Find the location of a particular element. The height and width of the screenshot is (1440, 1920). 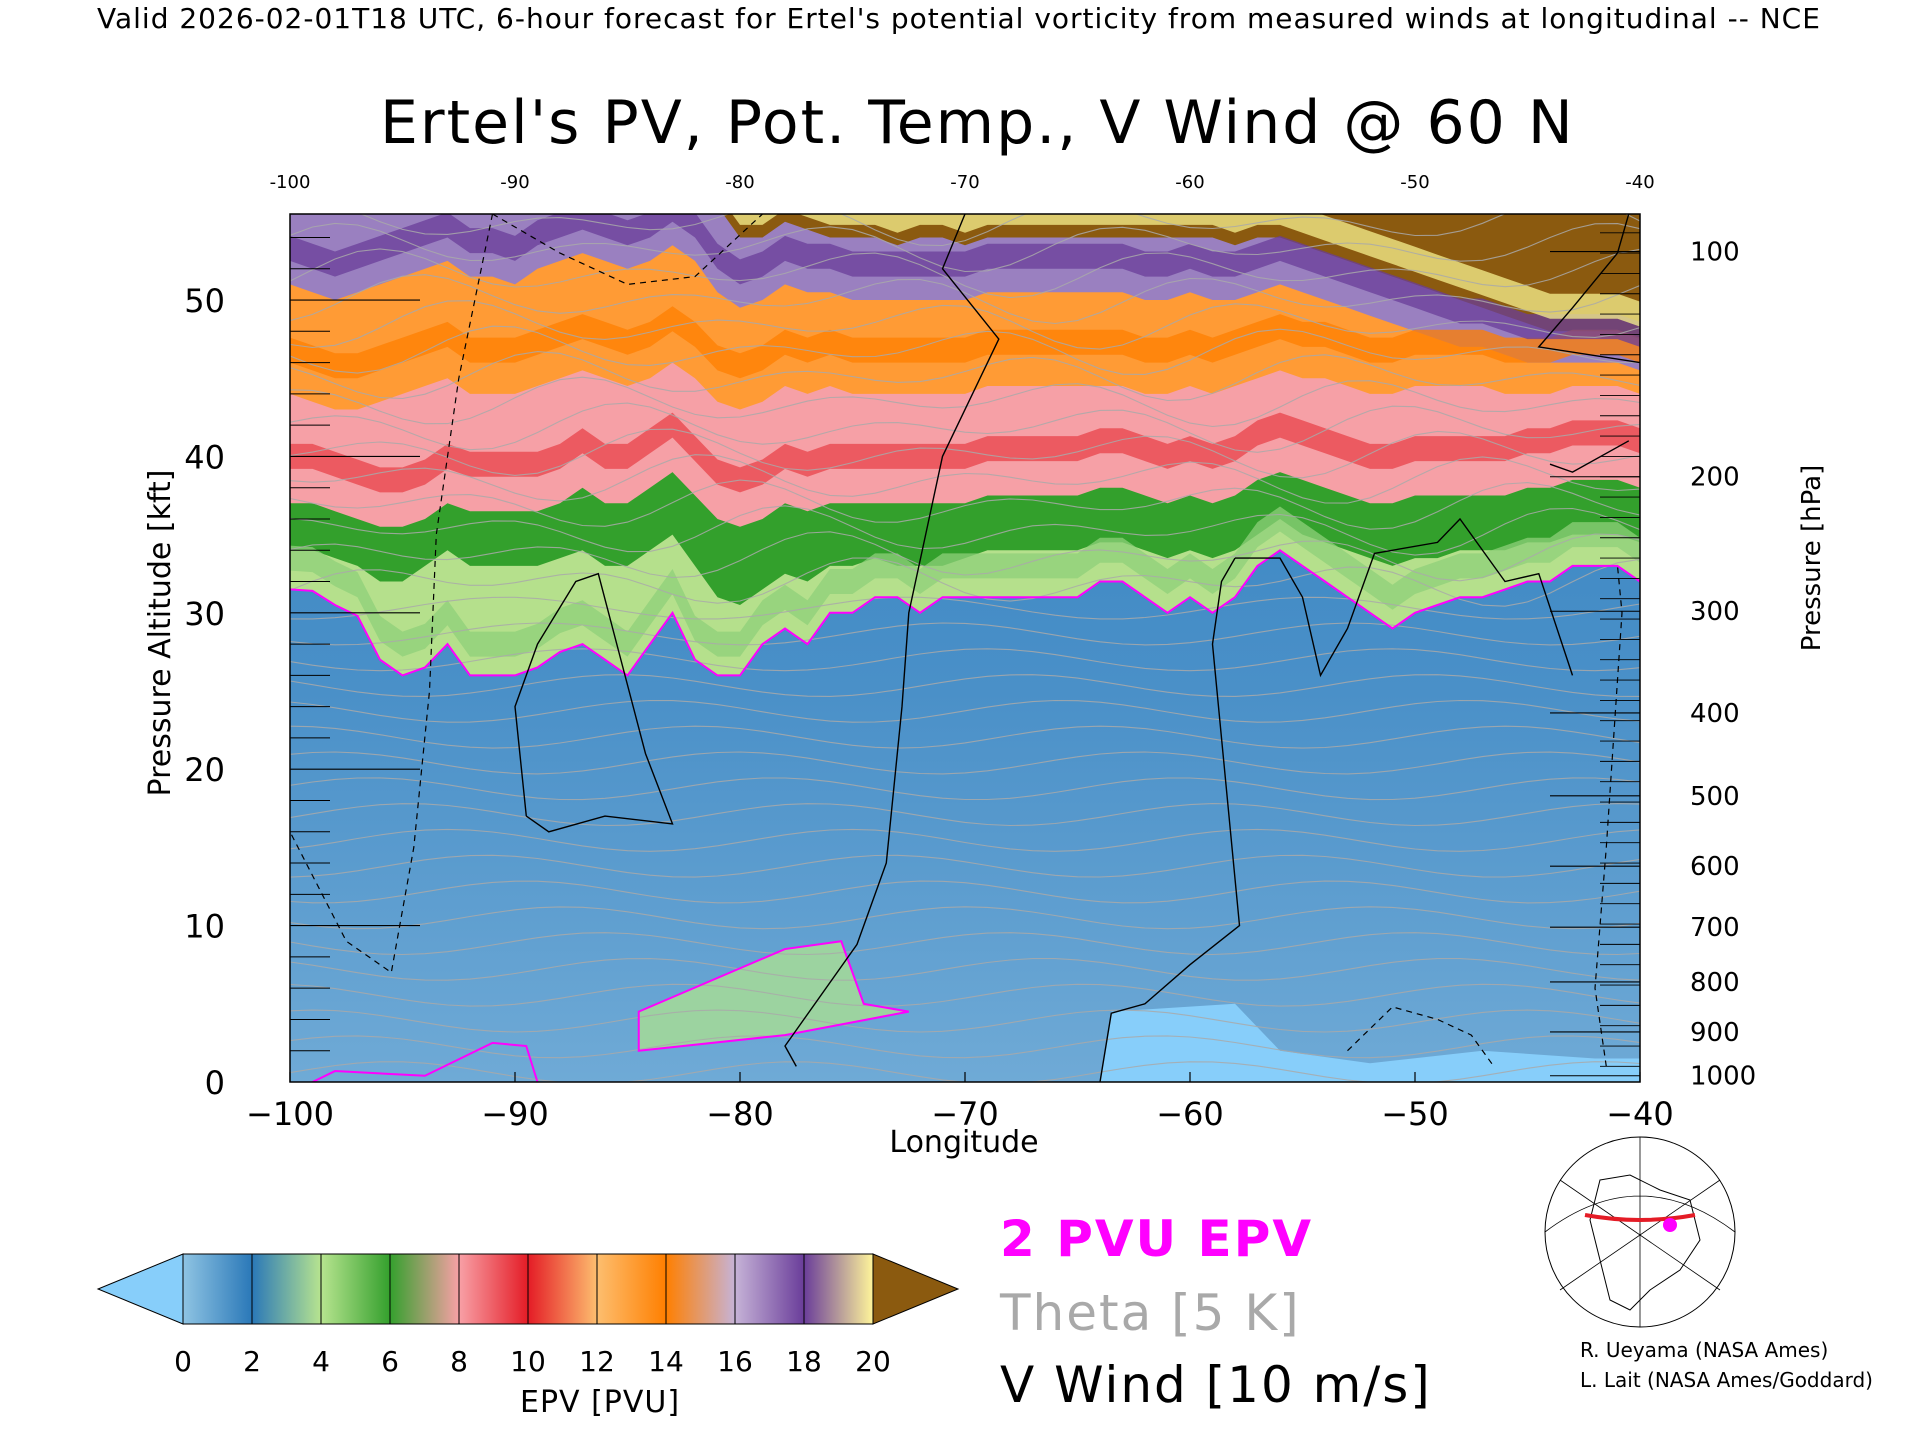

colorbar-tick-label: 0 is located at coordinates (183, 1361).